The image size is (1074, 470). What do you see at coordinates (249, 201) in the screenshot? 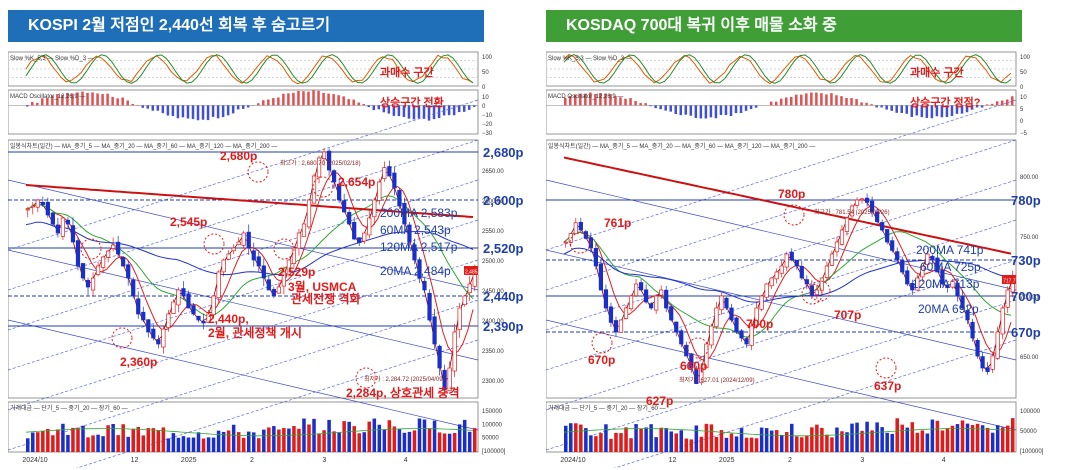
I see `ma200-line` at bounding box center [249, 201].